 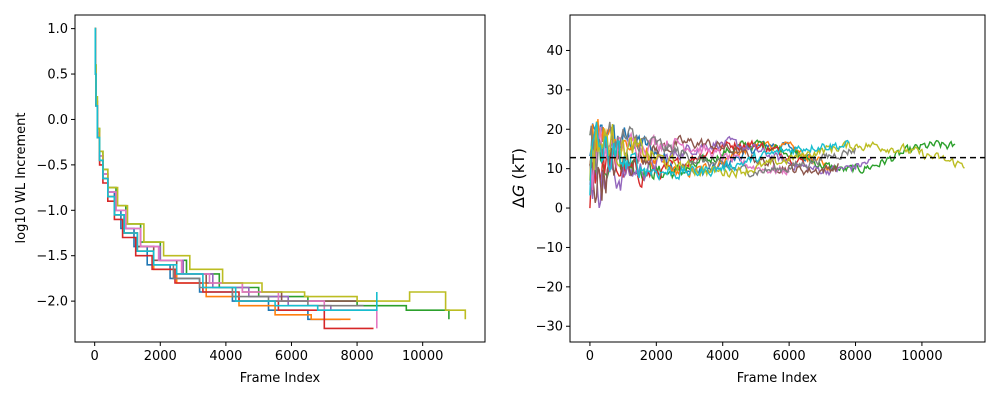 I want to click on left-y-tick-label: −0.5, so click(x=52, y=165).